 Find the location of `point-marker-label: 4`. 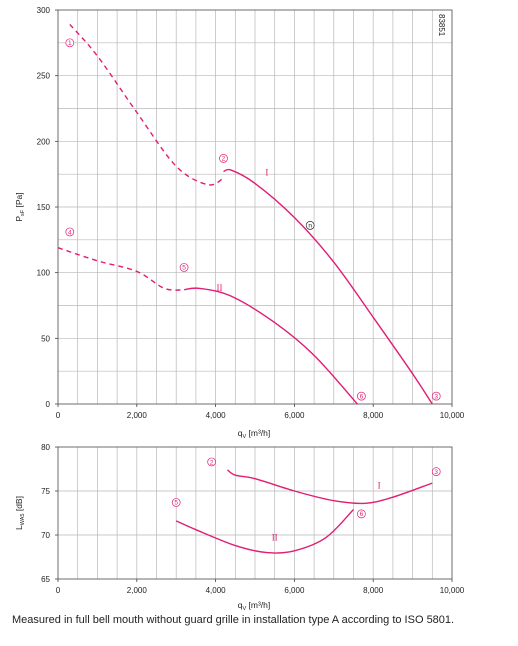

point-marker-label: 4 is located at coordinates (70, 232).